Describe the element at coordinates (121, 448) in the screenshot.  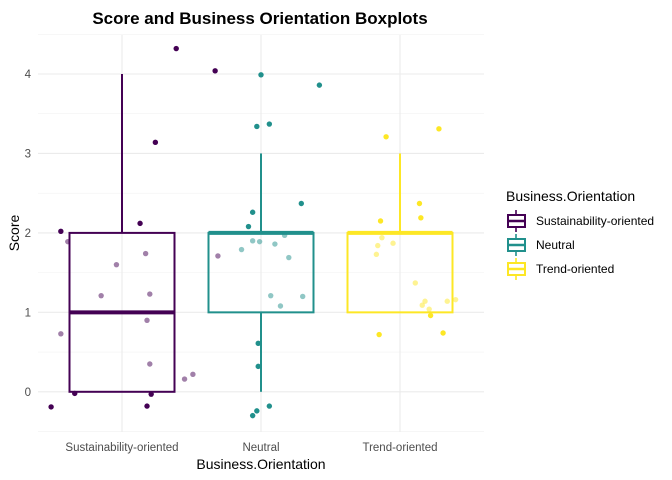
I see `x-tick-label: Sustainability-oriented` at that location.